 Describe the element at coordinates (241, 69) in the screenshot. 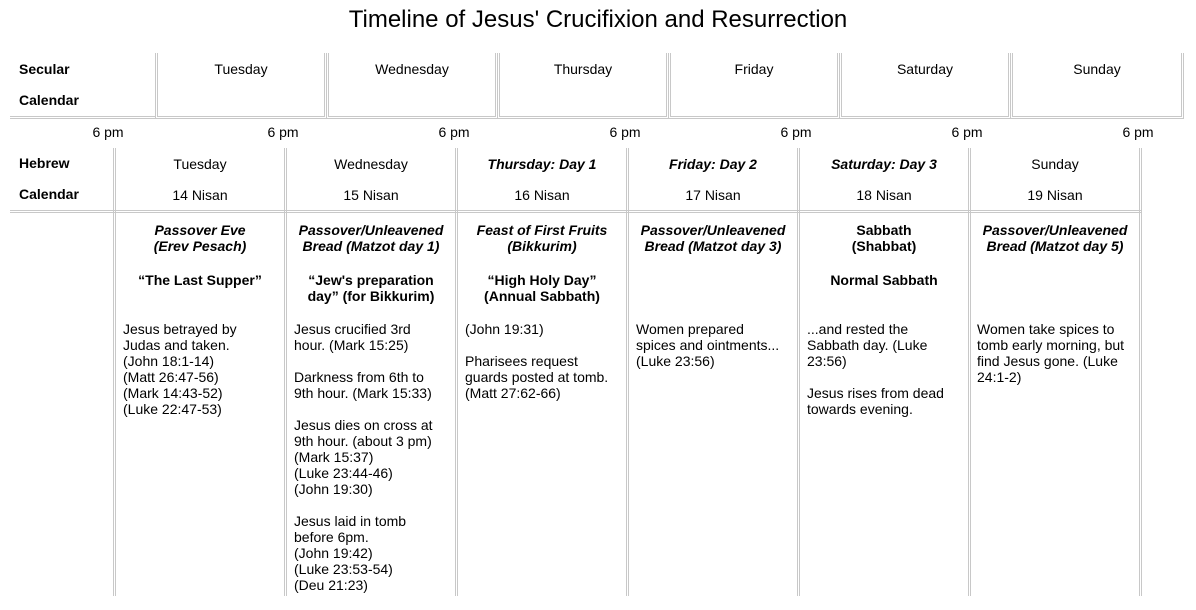

I see `secular-day: Tuesday` at that location.